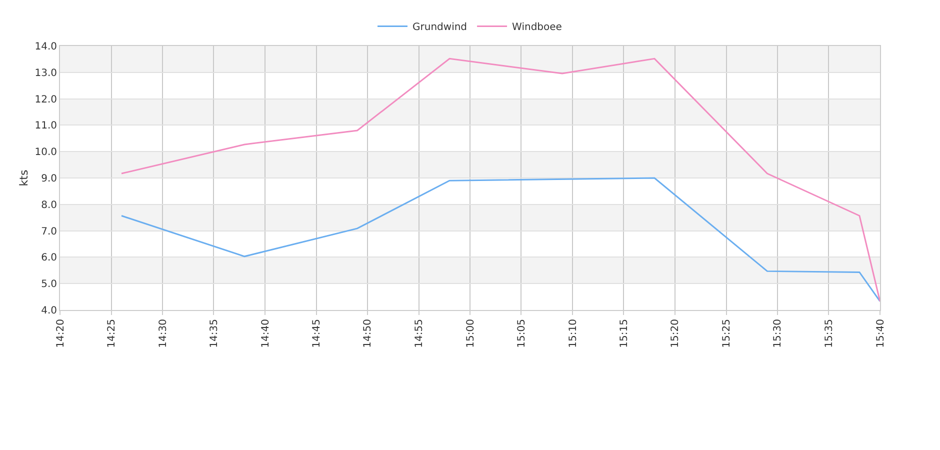 Image resolution: width=940 pixels, height=450 pixels. I want to click on y-tick-label: 4.0, so click(49, 311).